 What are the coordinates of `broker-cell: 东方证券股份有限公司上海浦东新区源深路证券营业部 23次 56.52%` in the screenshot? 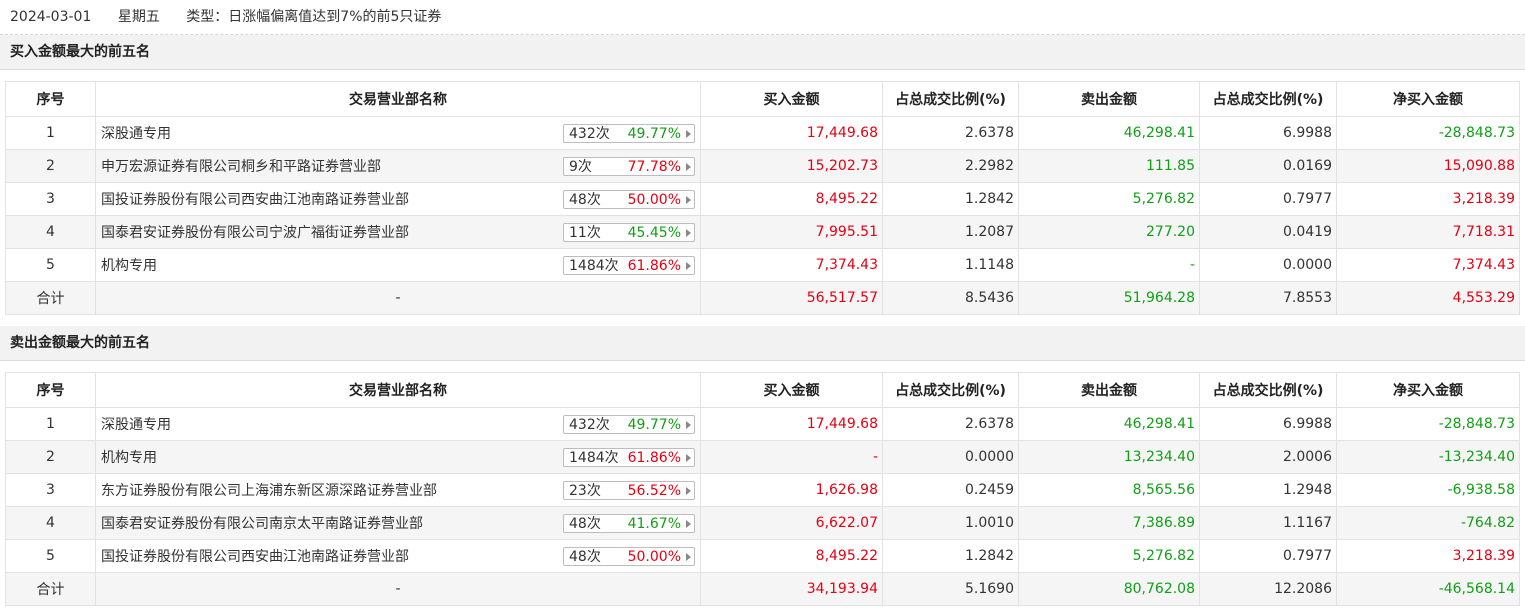 It's located at (398, 490).